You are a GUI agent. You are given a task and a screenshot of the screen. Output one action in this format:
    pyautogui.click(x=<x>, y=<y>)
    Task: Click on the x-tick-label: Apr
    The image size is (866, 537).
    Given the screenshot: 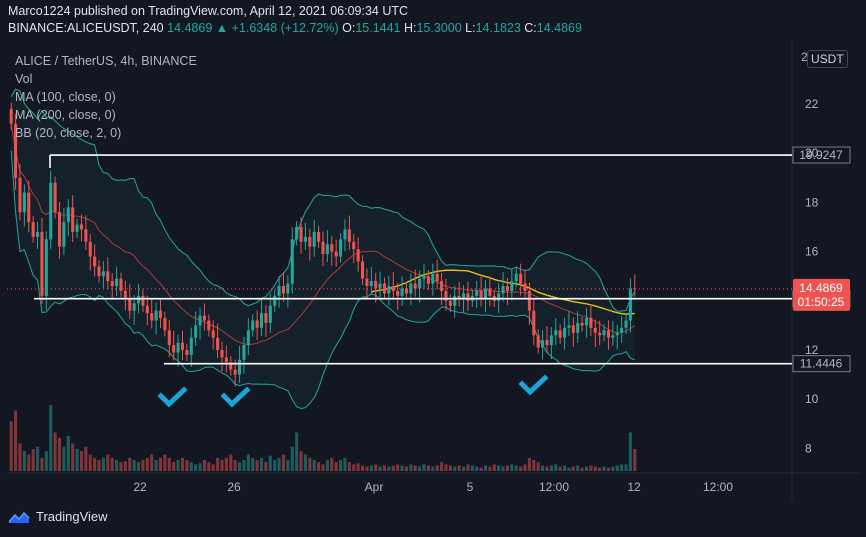 What is the action you would take?
    pyautogui.click(x=374, y=487)
    